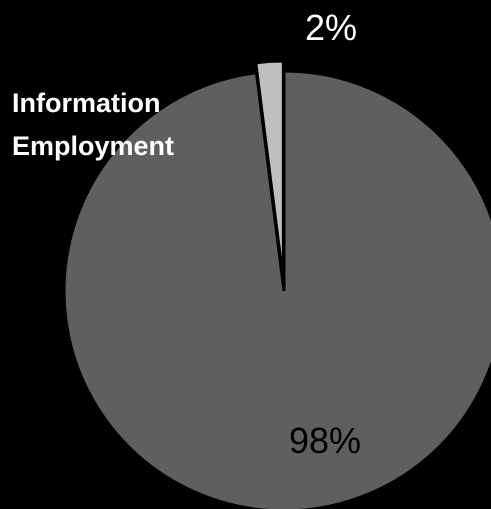 Image resolution: width=491 pixels, height=509 pixels. I want to click on chart-title-line-2: Employment, so click(93, 146).